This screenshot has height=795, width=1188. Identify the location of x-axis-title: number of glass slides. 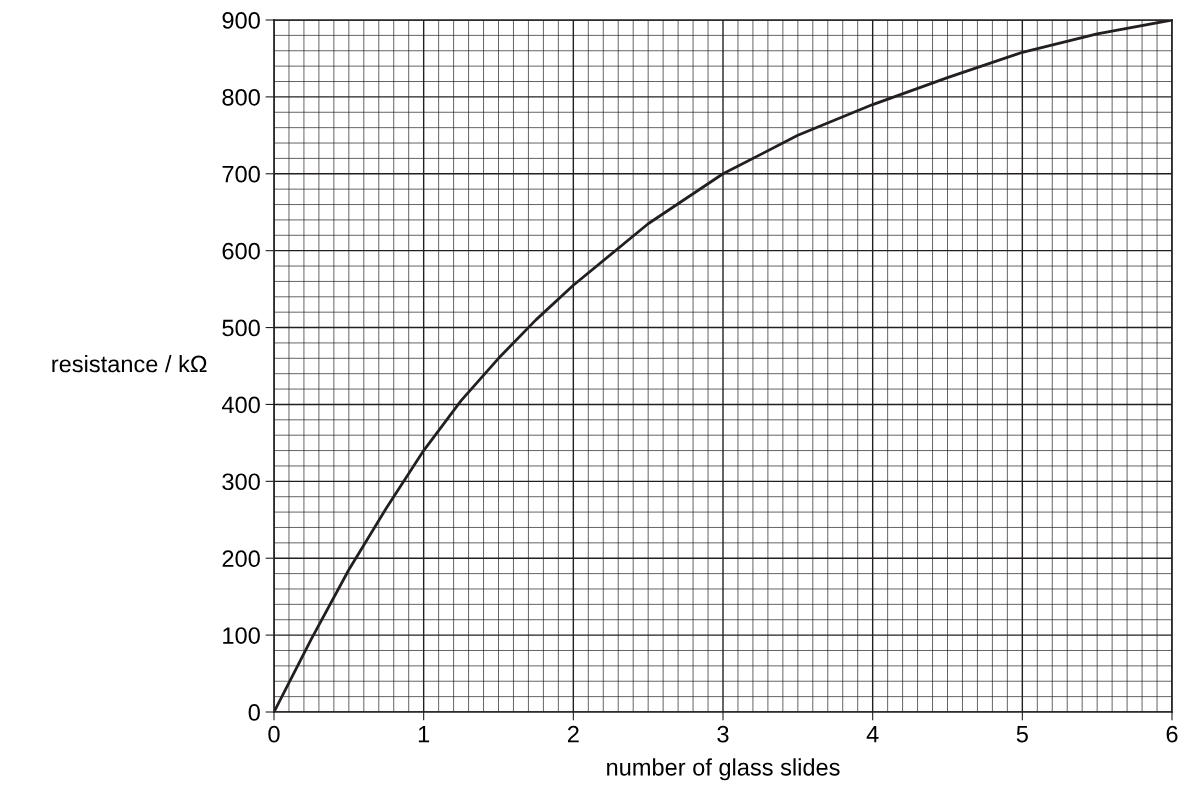
(723, 769).